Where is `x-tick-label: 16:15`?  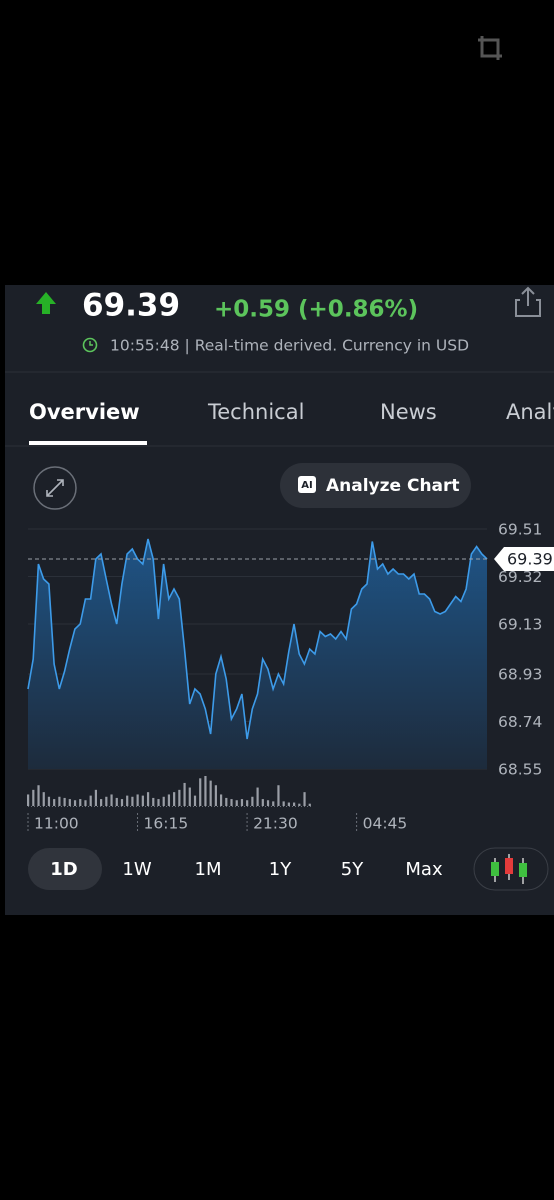
x-tick-label: 16:15 is located at coordinates (166, 824).